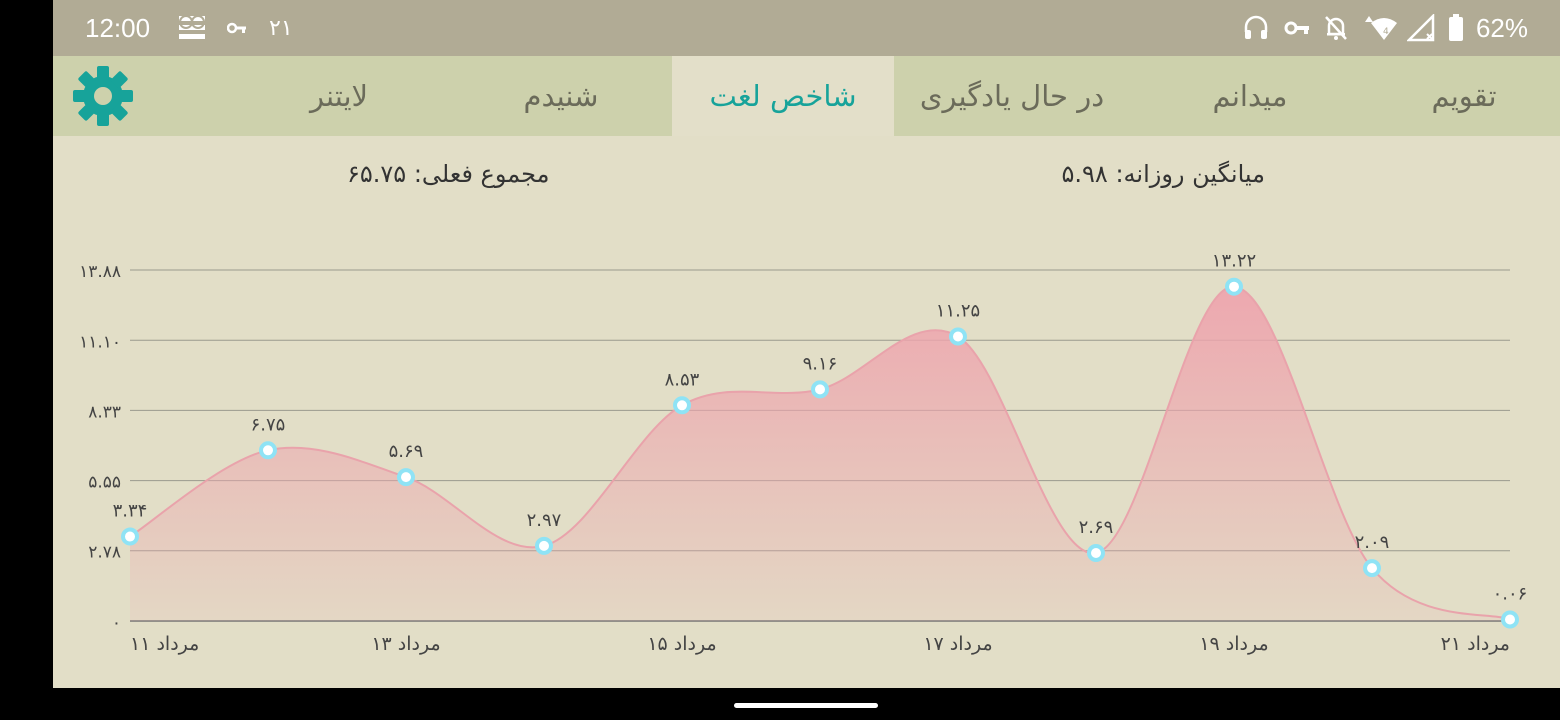 The height and width of the screenshot is (720, 1560). Describe the element at coordinates (1475, 644) in the screenshot. I see `x-tick-label: ۲۱ مرداد` at that location.